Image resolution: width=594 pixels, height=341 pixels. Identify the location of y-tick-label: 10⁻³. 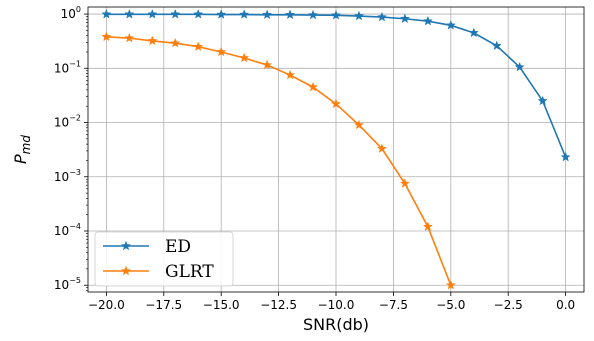
(67, 176).